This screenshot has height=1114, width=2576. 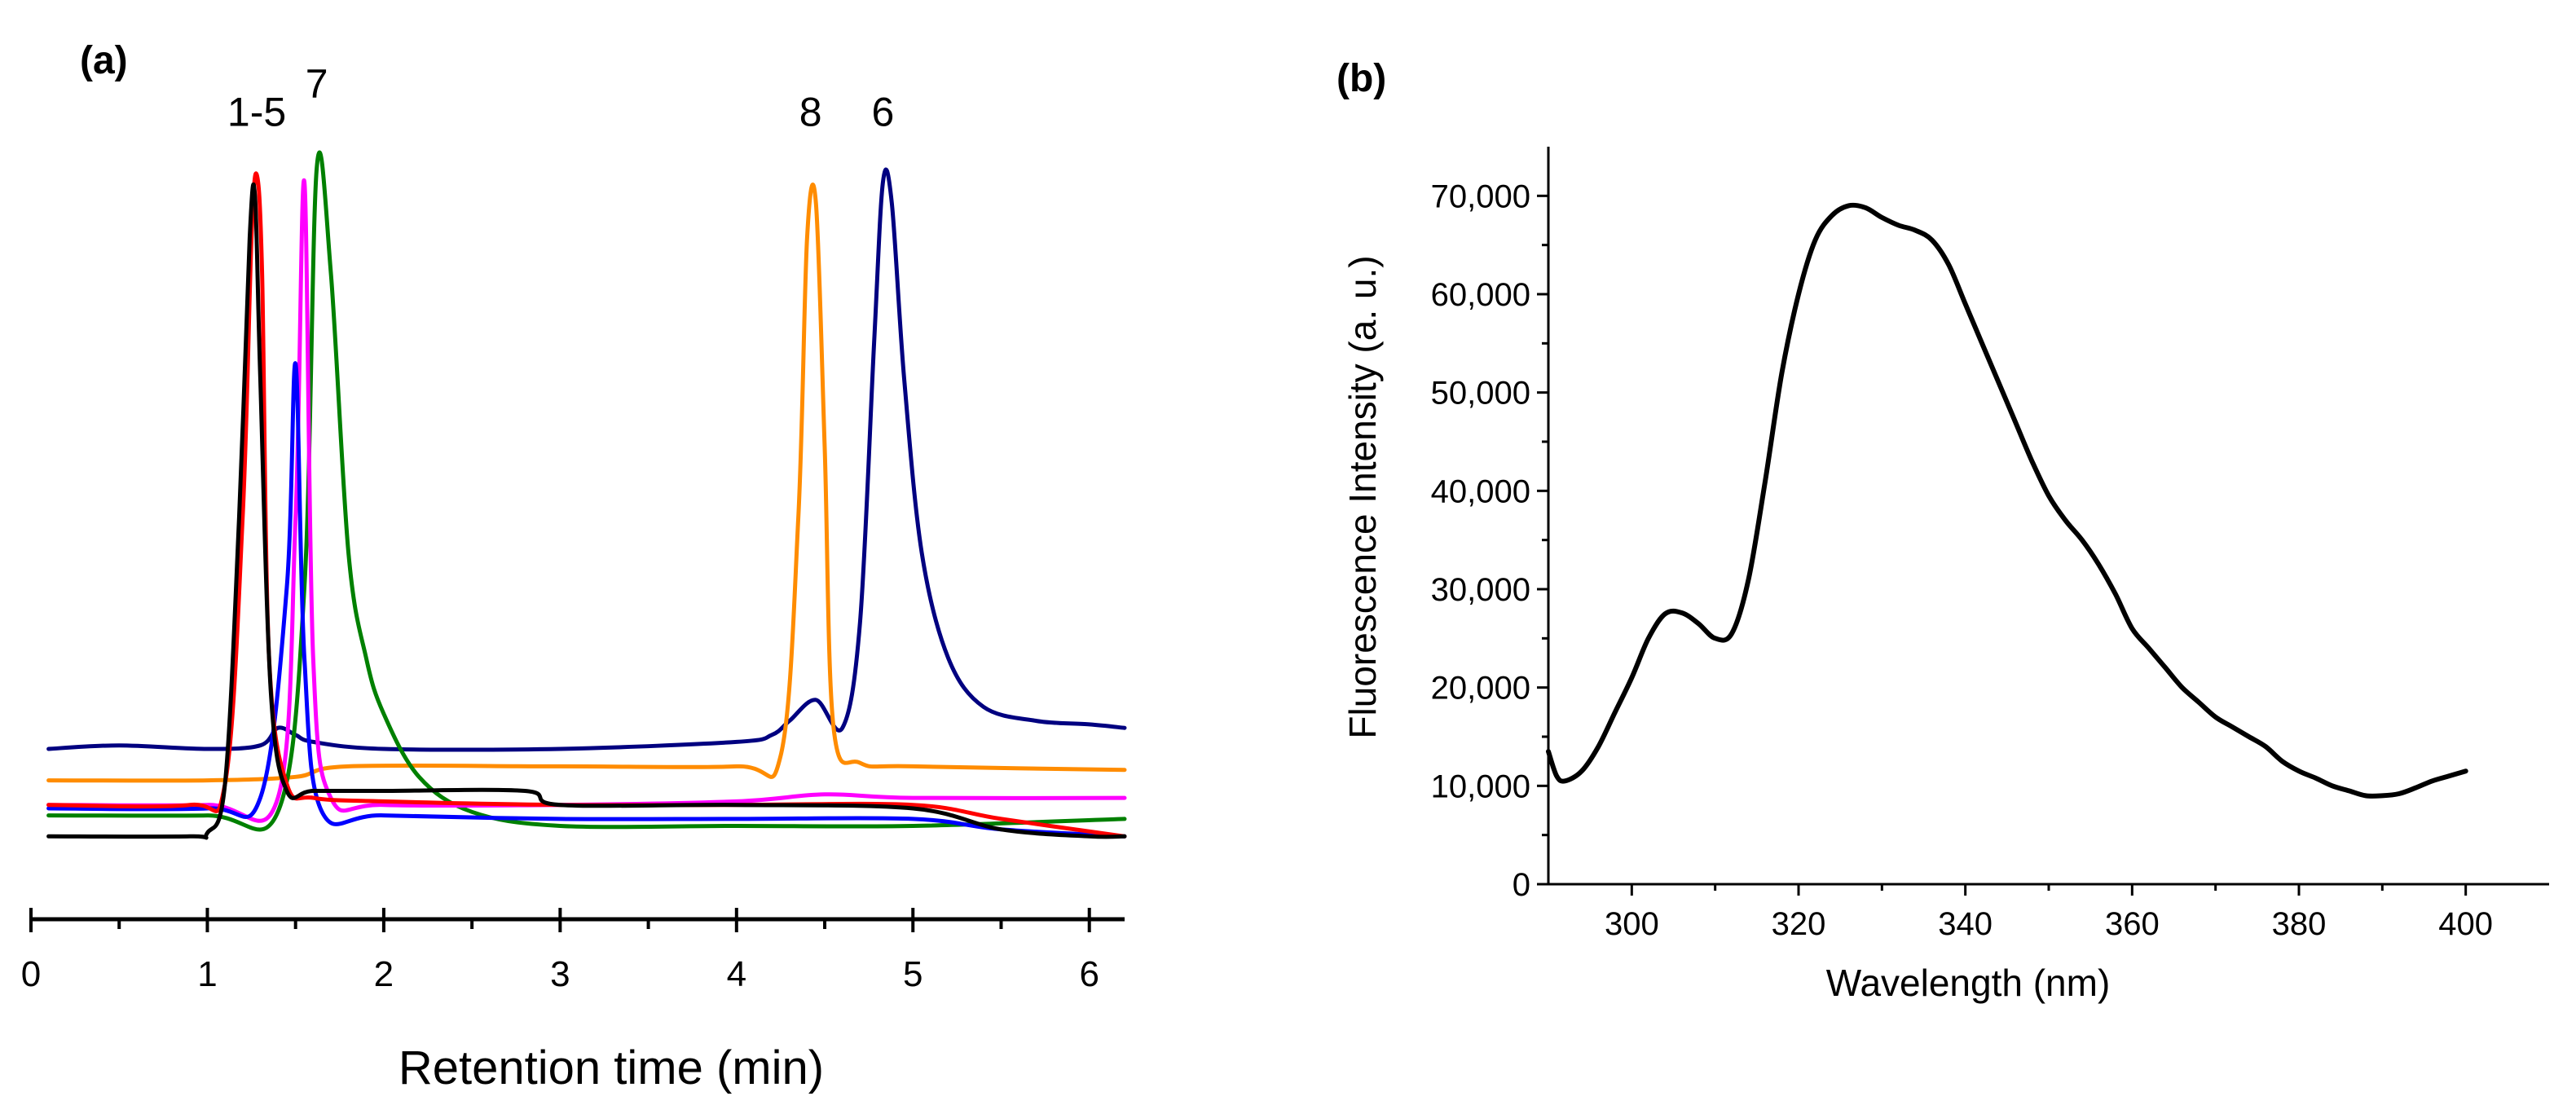 I want to click on y-axis-title-b: Fluorescence Intensity (a. u.), so click(x=1363, y=496).